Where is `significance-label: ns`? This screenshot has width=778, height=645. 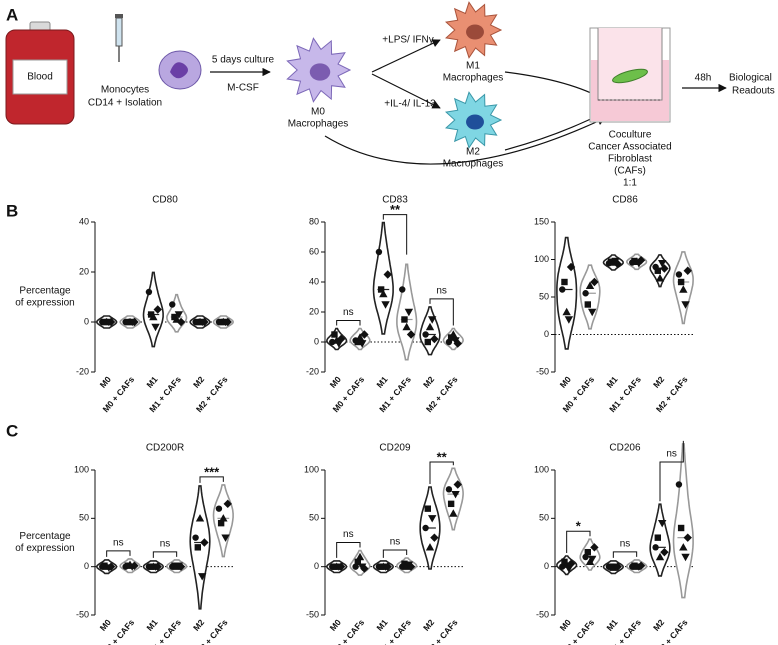 significance-label: ns is located at coordinates (671, 454).